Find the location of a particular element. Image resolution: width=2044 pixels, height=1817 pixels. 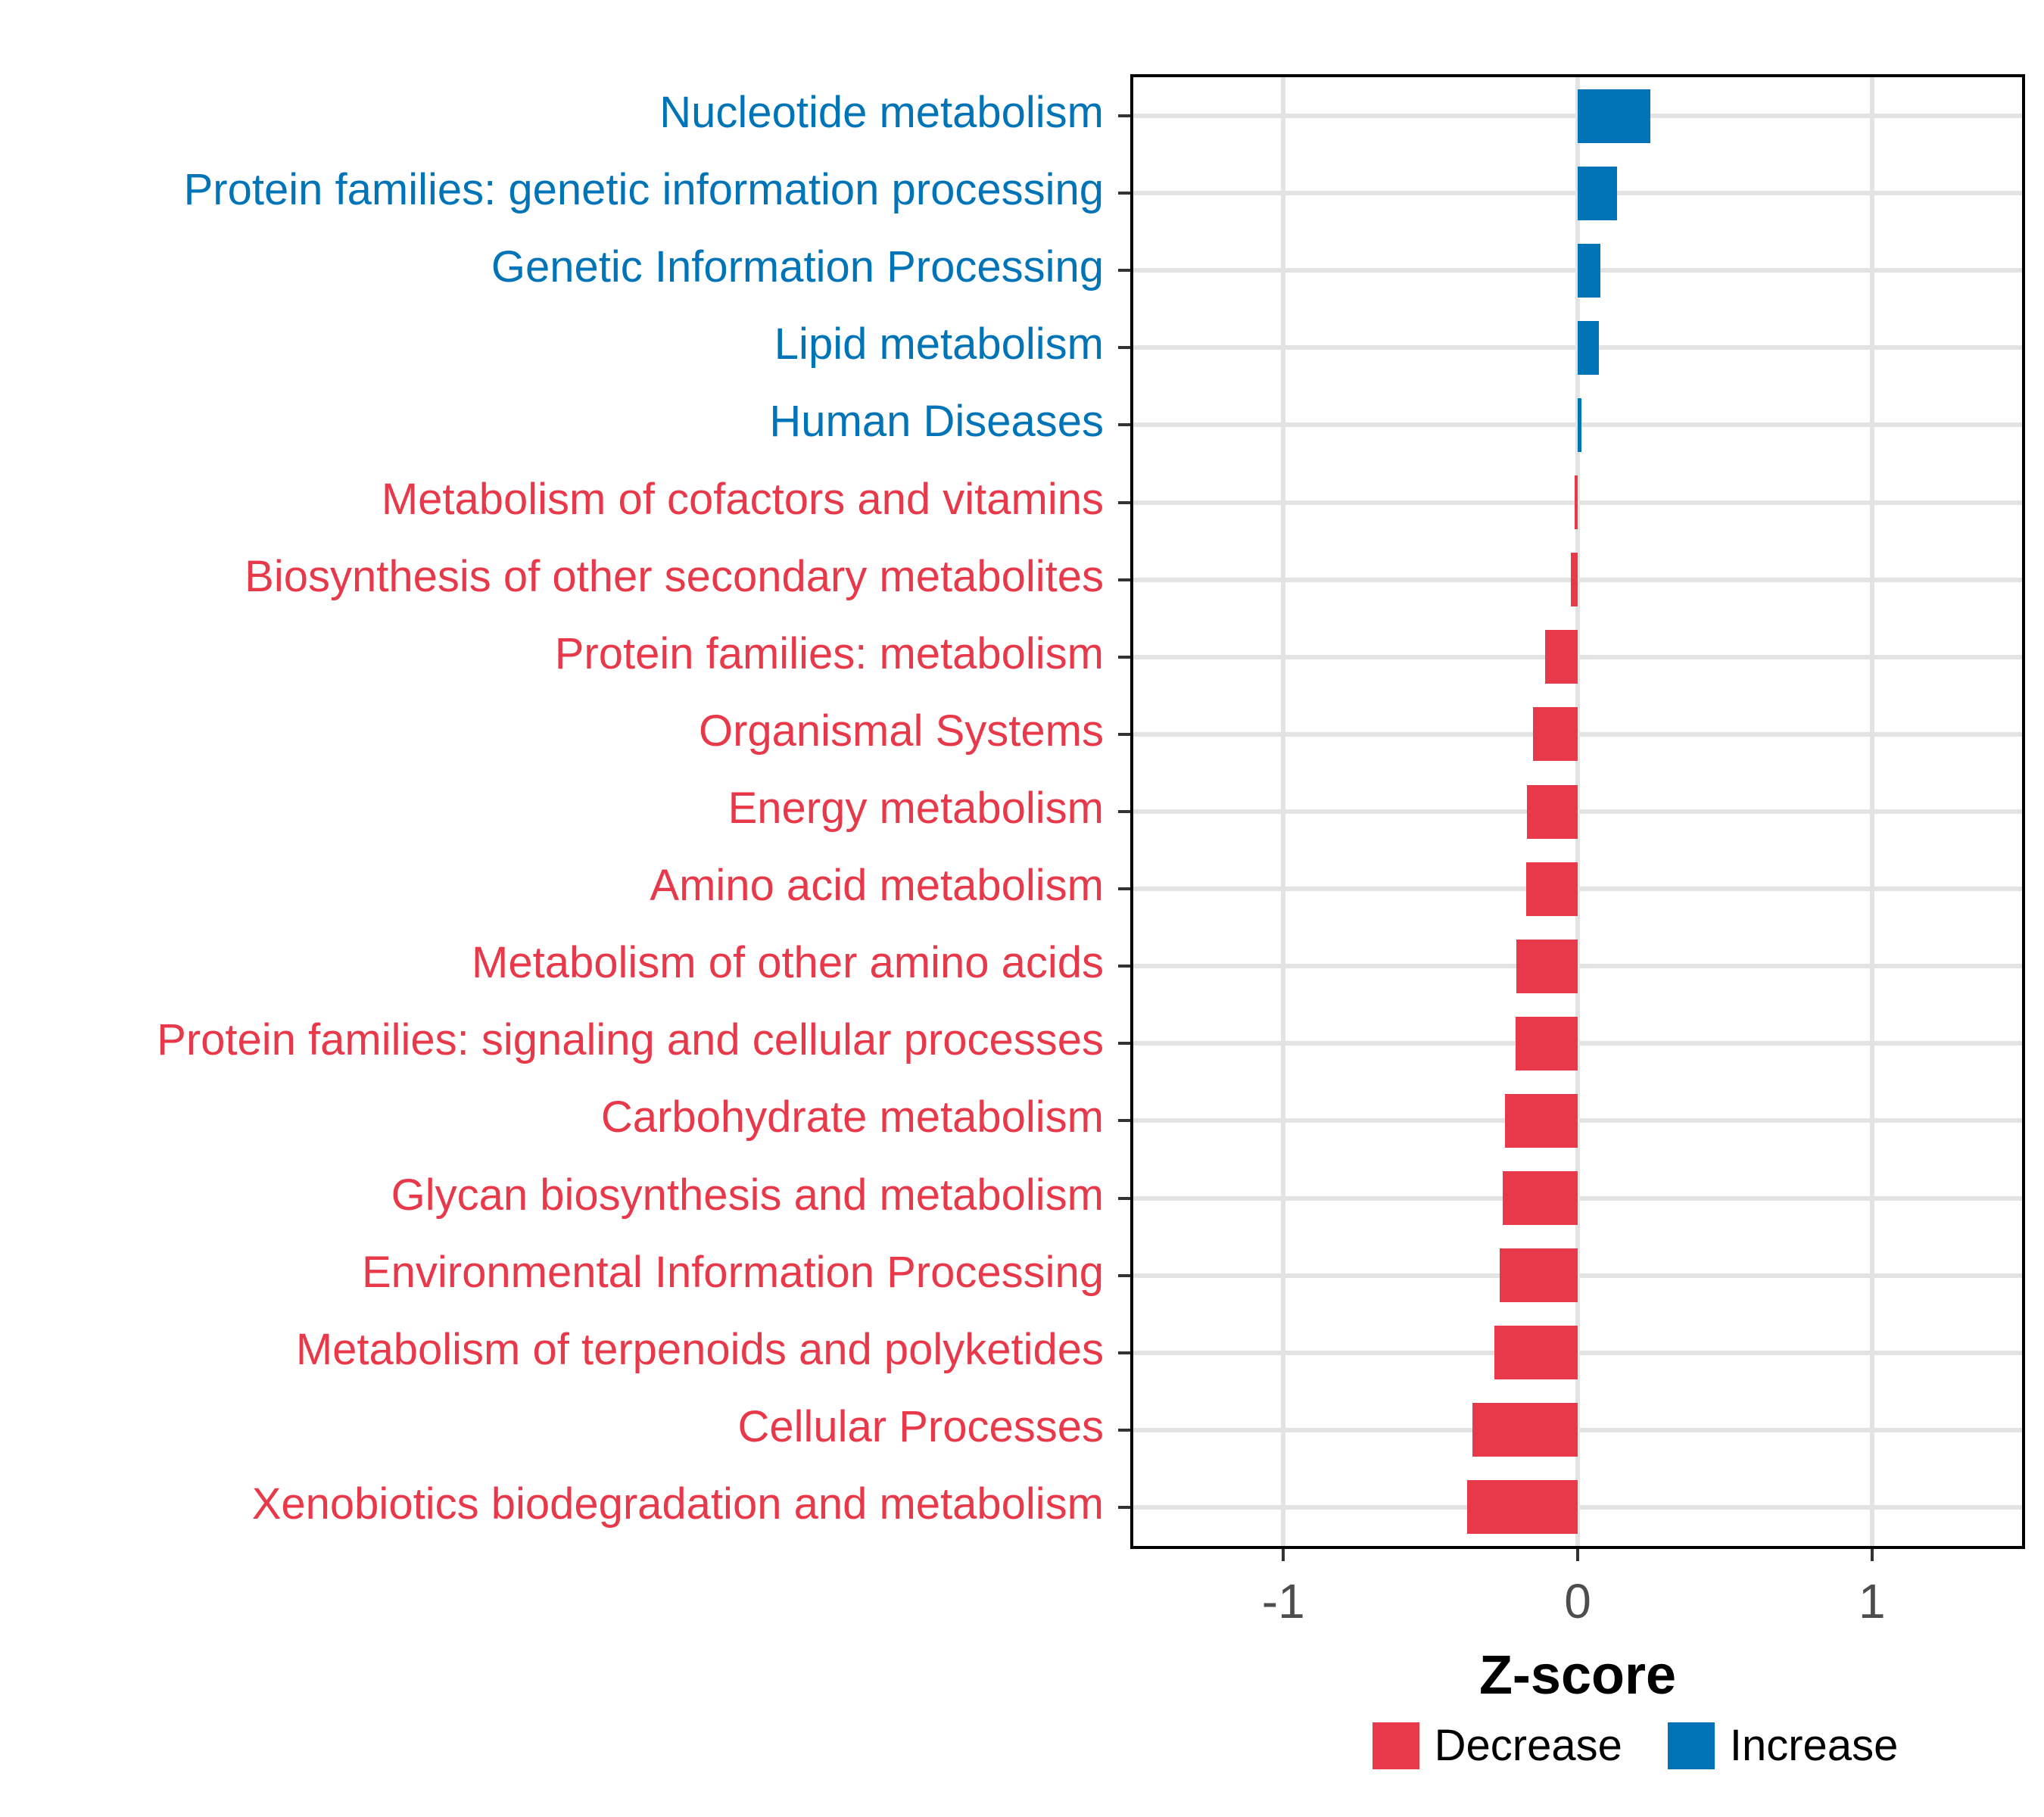

legend: Decrease Increase is located at coordinates (1612, 1745).